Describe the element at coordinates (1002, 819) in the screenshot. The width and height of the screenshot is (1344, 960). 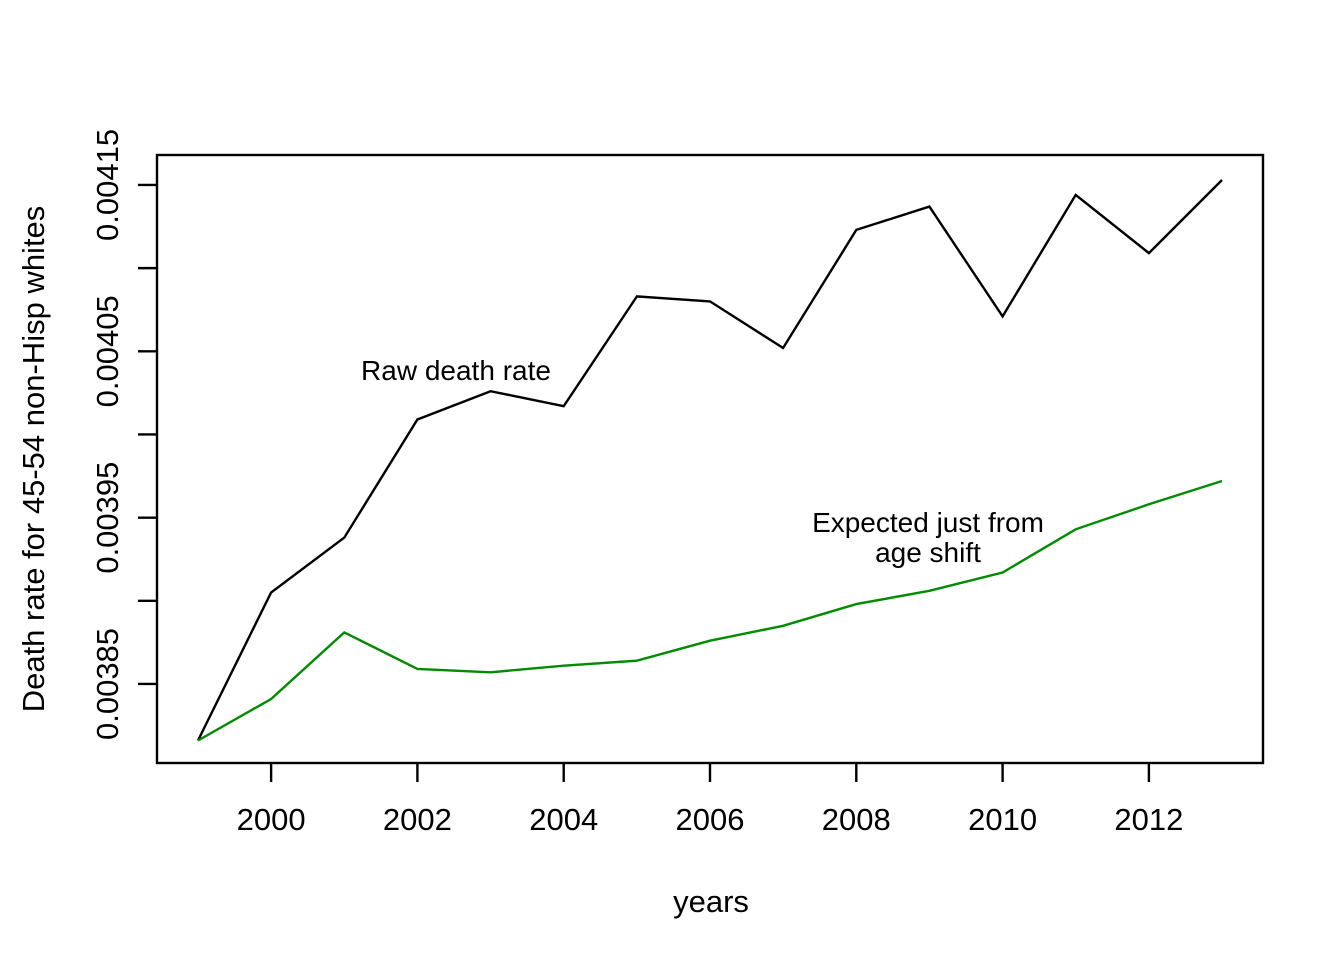
I see `x-tick-label: 2010` at that location.